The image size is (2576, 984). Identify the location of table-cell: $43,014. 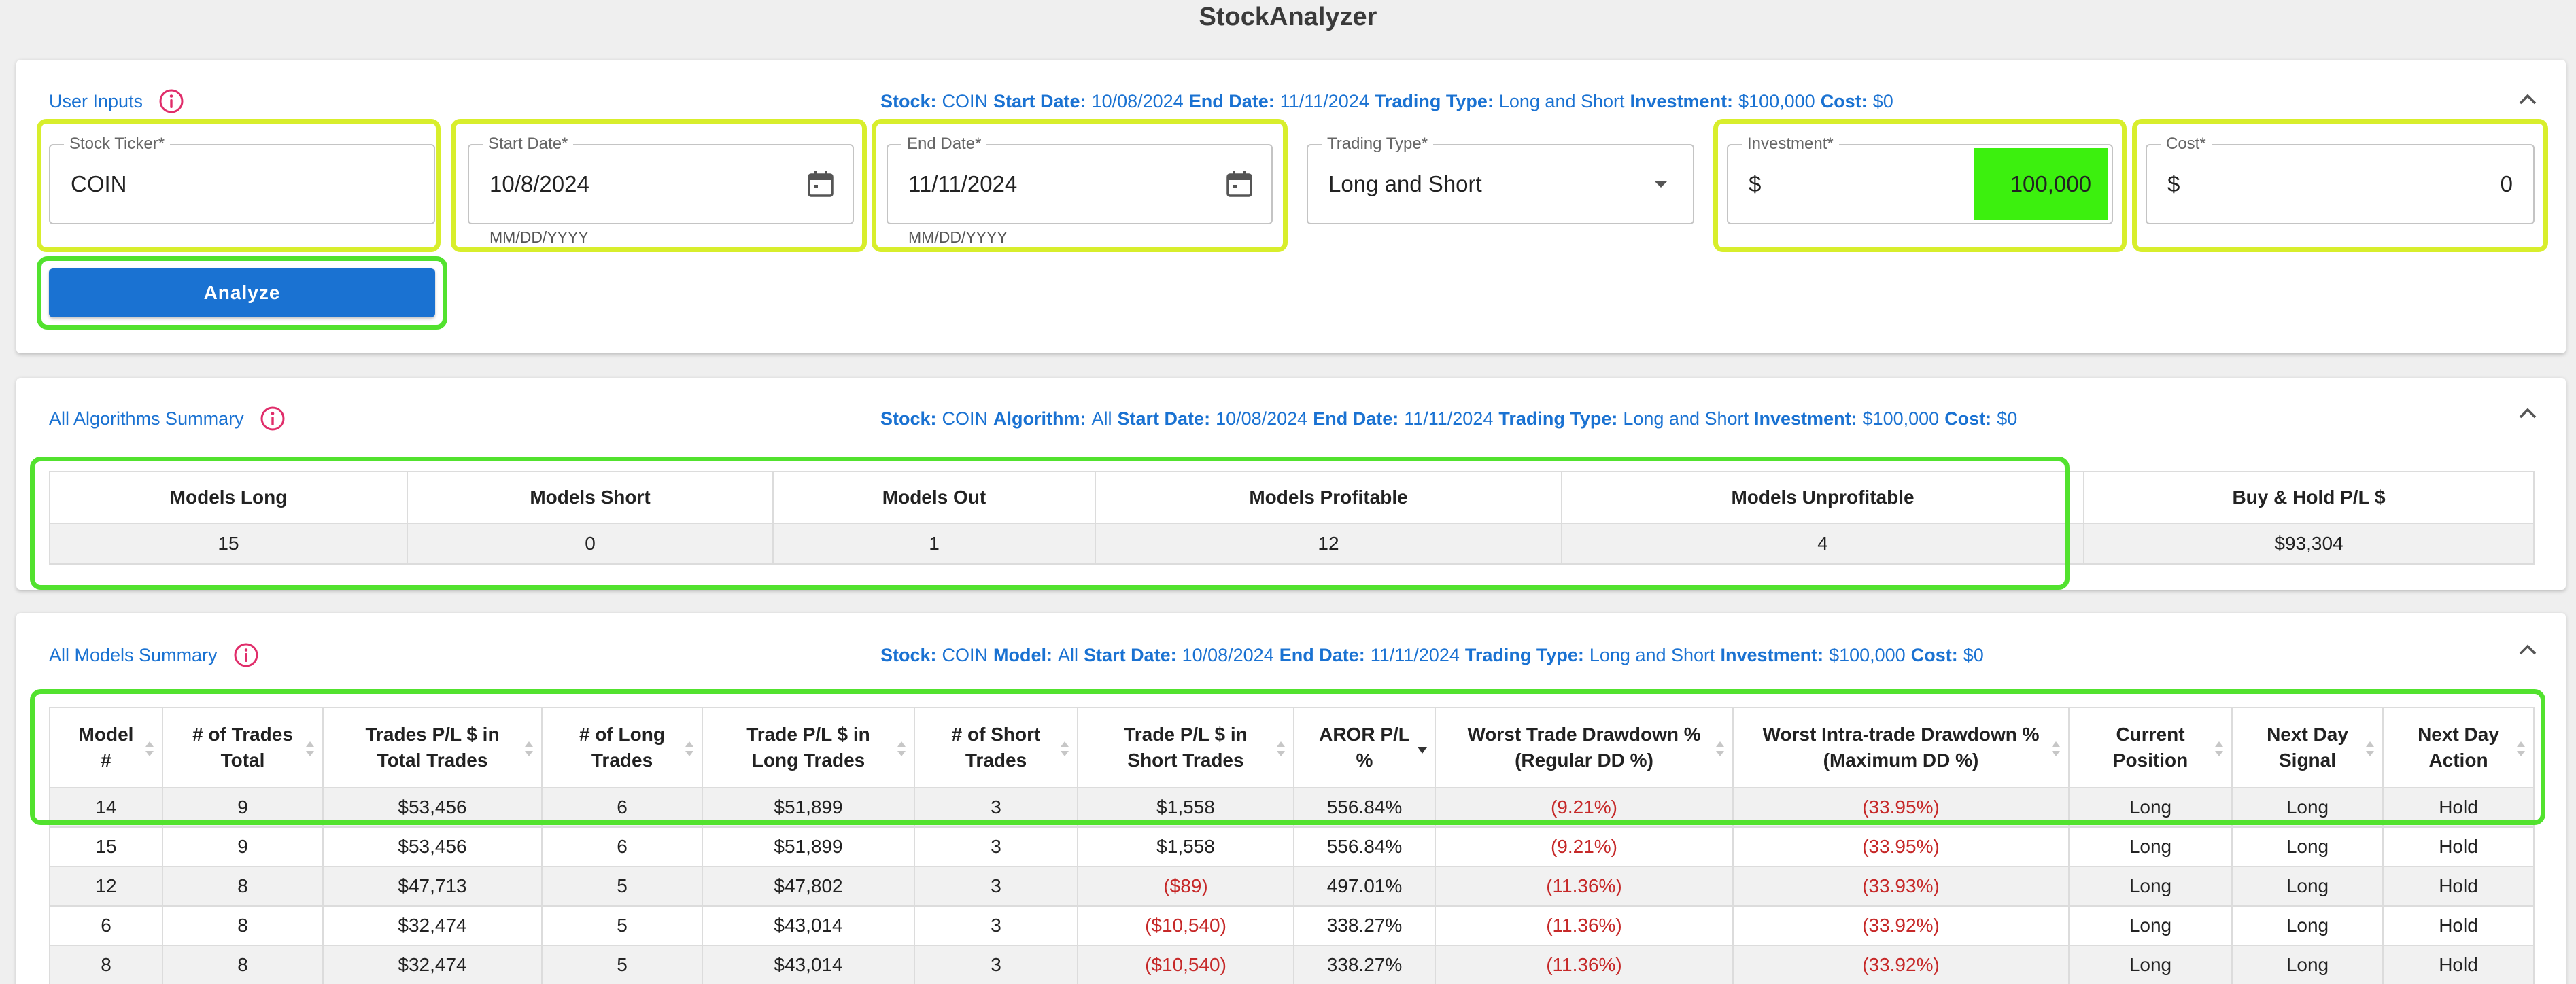
(809, 964).